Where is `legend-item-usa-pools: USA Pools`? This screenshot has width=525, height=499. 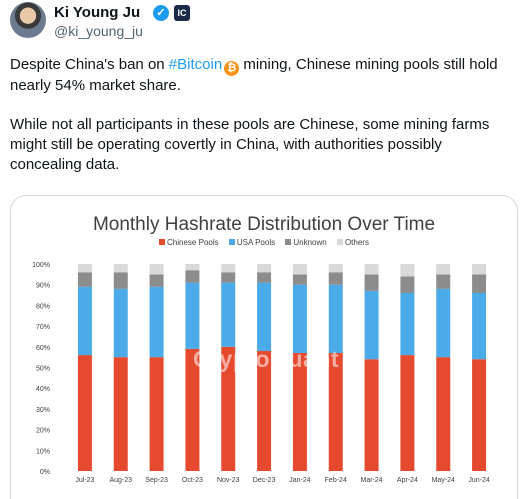
legend-item-usa-pools: USA Pools is located at coordinates (251, 242).